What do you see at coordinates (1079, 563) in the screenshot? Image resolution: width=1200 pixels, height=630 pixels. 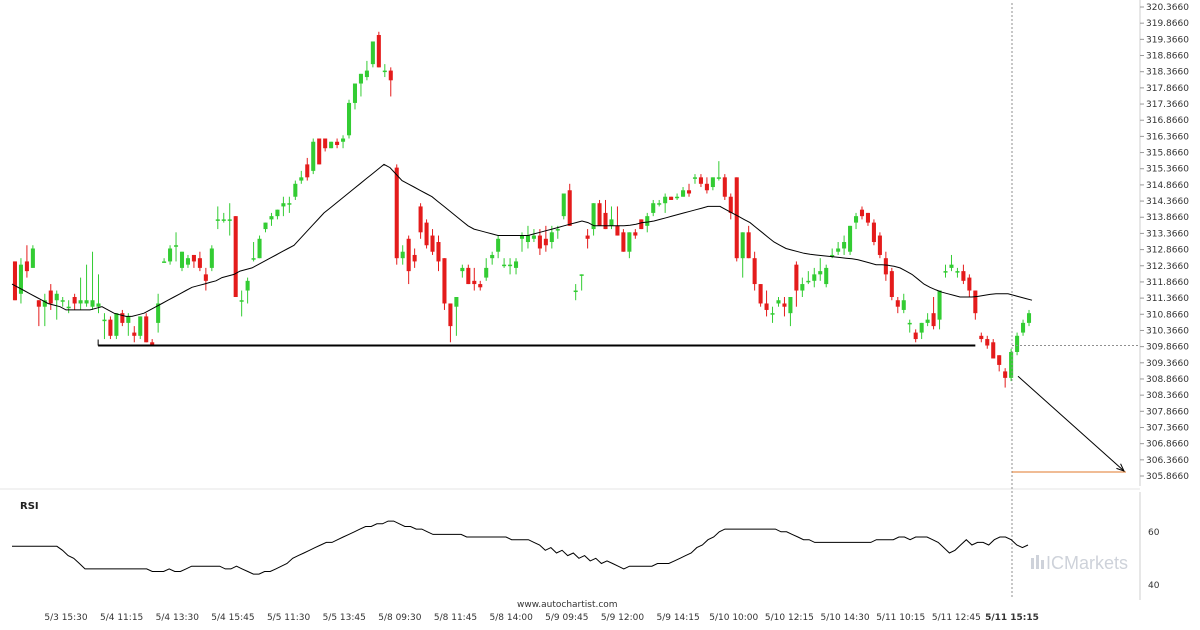 I see `icmarkets-logo: ICMarkets` at bounding box center [1079, 563].